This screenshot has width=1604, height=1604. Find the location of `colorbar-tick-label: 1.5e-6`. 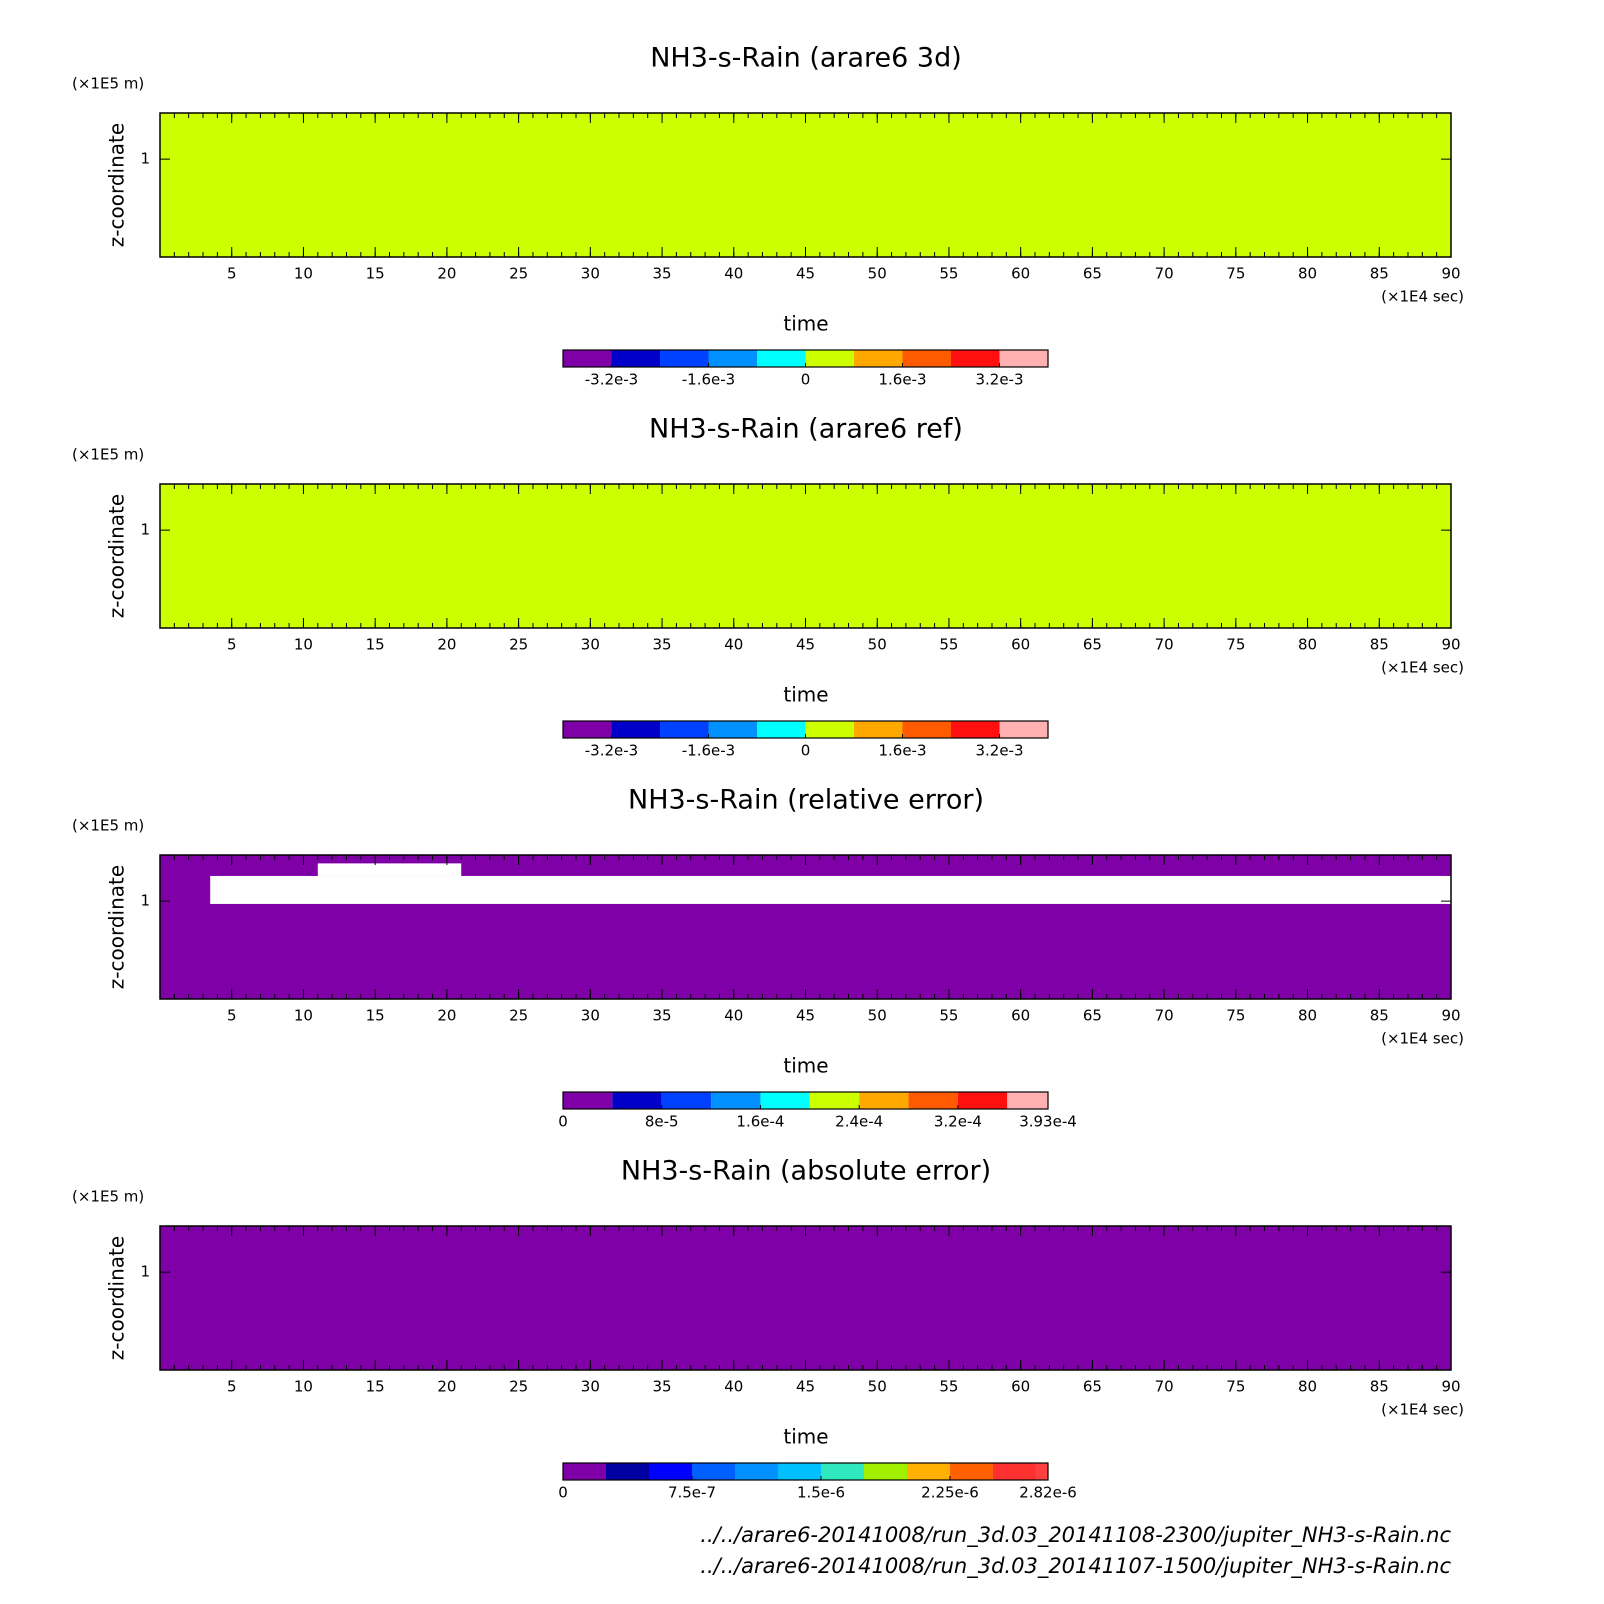

colorbar-tick-label: 1.5e-6 is located at coordinates (821, 1493).